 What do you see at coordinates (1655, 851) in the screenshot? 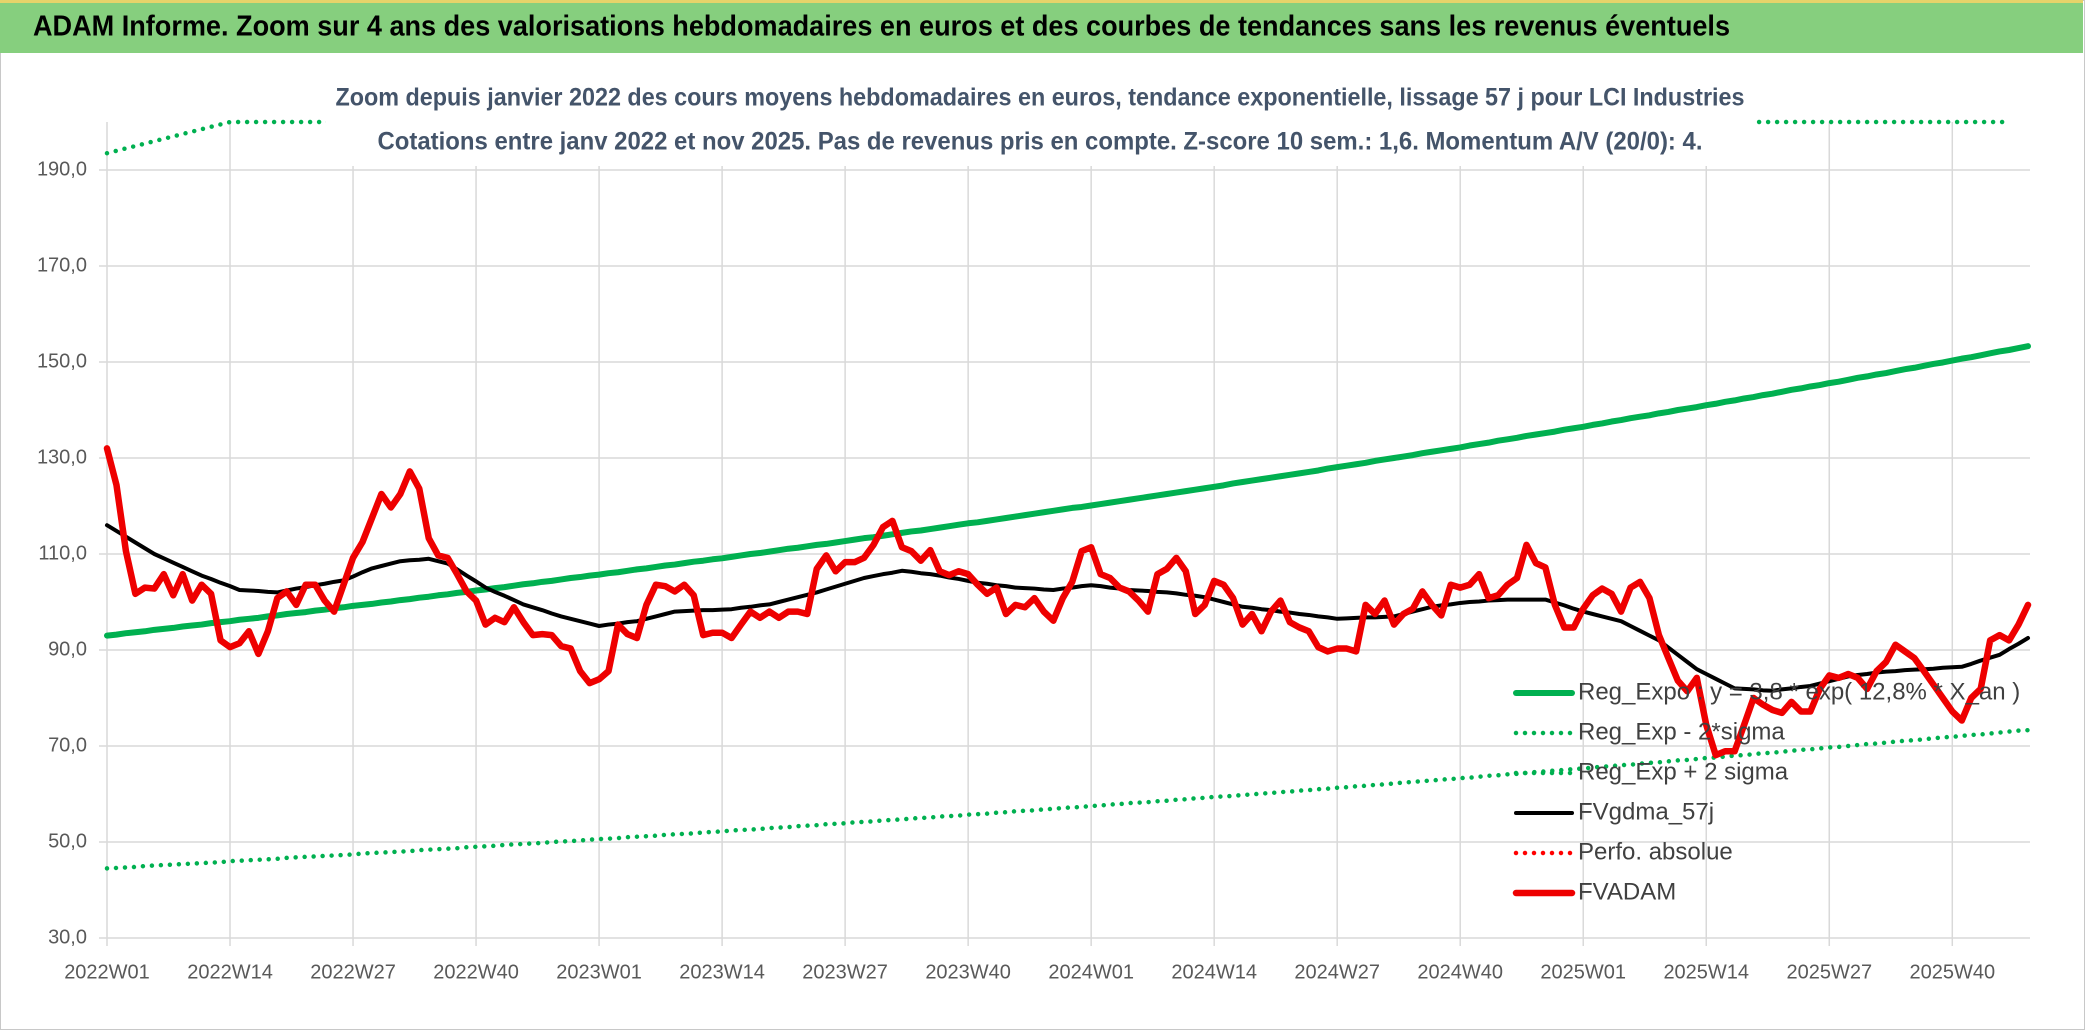
I see `legend-label: Perfo. absolue` at bounding box center [1655, 851].